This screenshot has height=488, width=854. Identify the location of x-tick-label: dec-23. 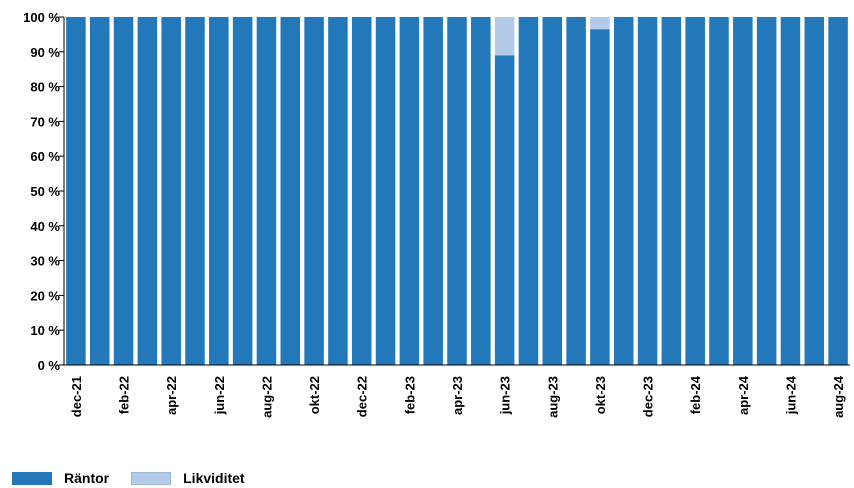
(648, 396).